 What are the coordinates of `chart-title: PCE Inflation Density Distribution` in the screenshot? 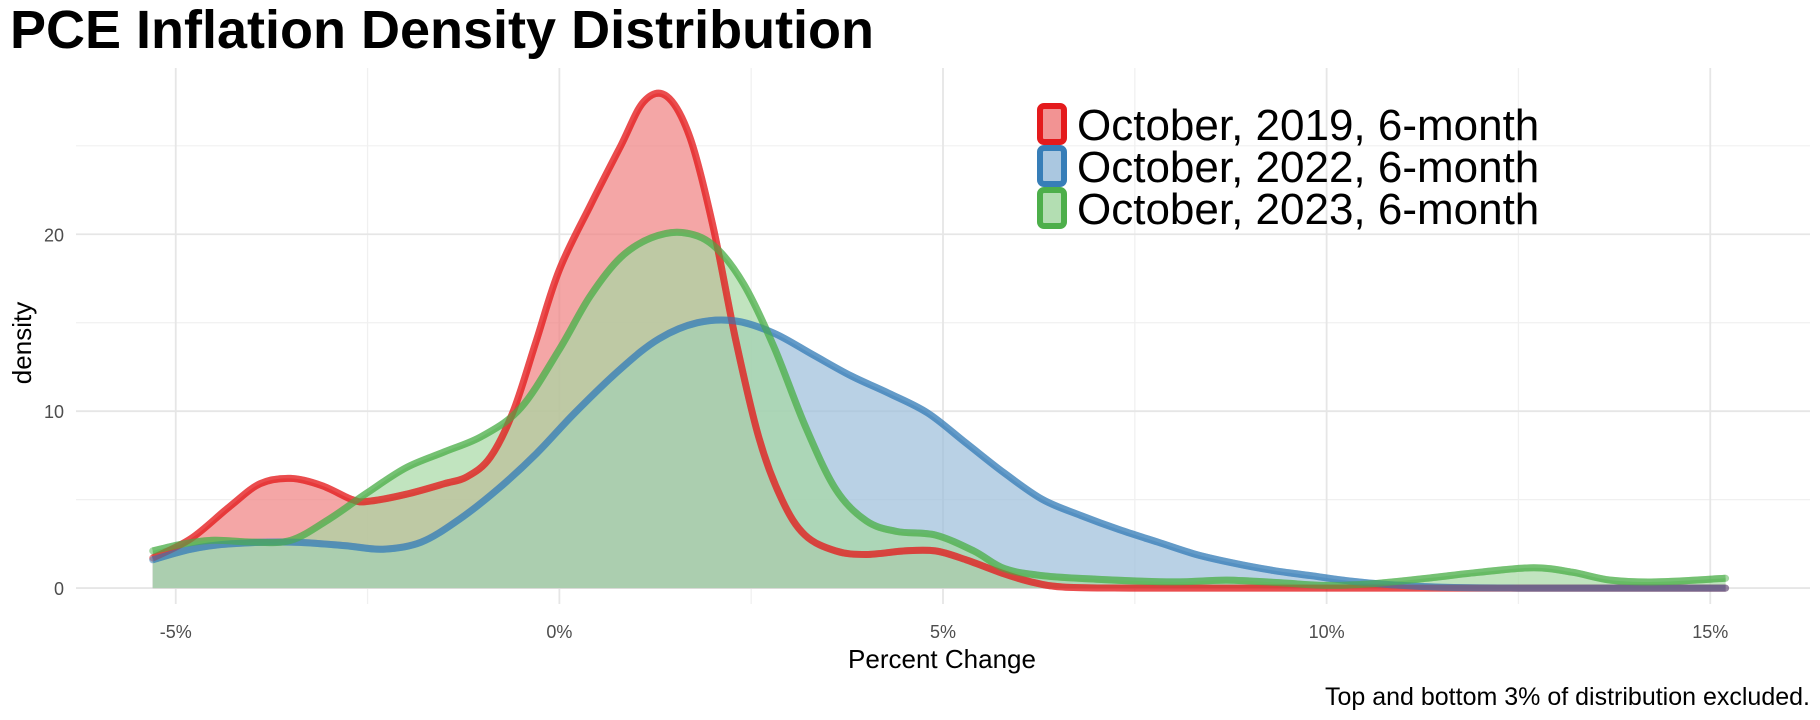 It's located at (442, 30).